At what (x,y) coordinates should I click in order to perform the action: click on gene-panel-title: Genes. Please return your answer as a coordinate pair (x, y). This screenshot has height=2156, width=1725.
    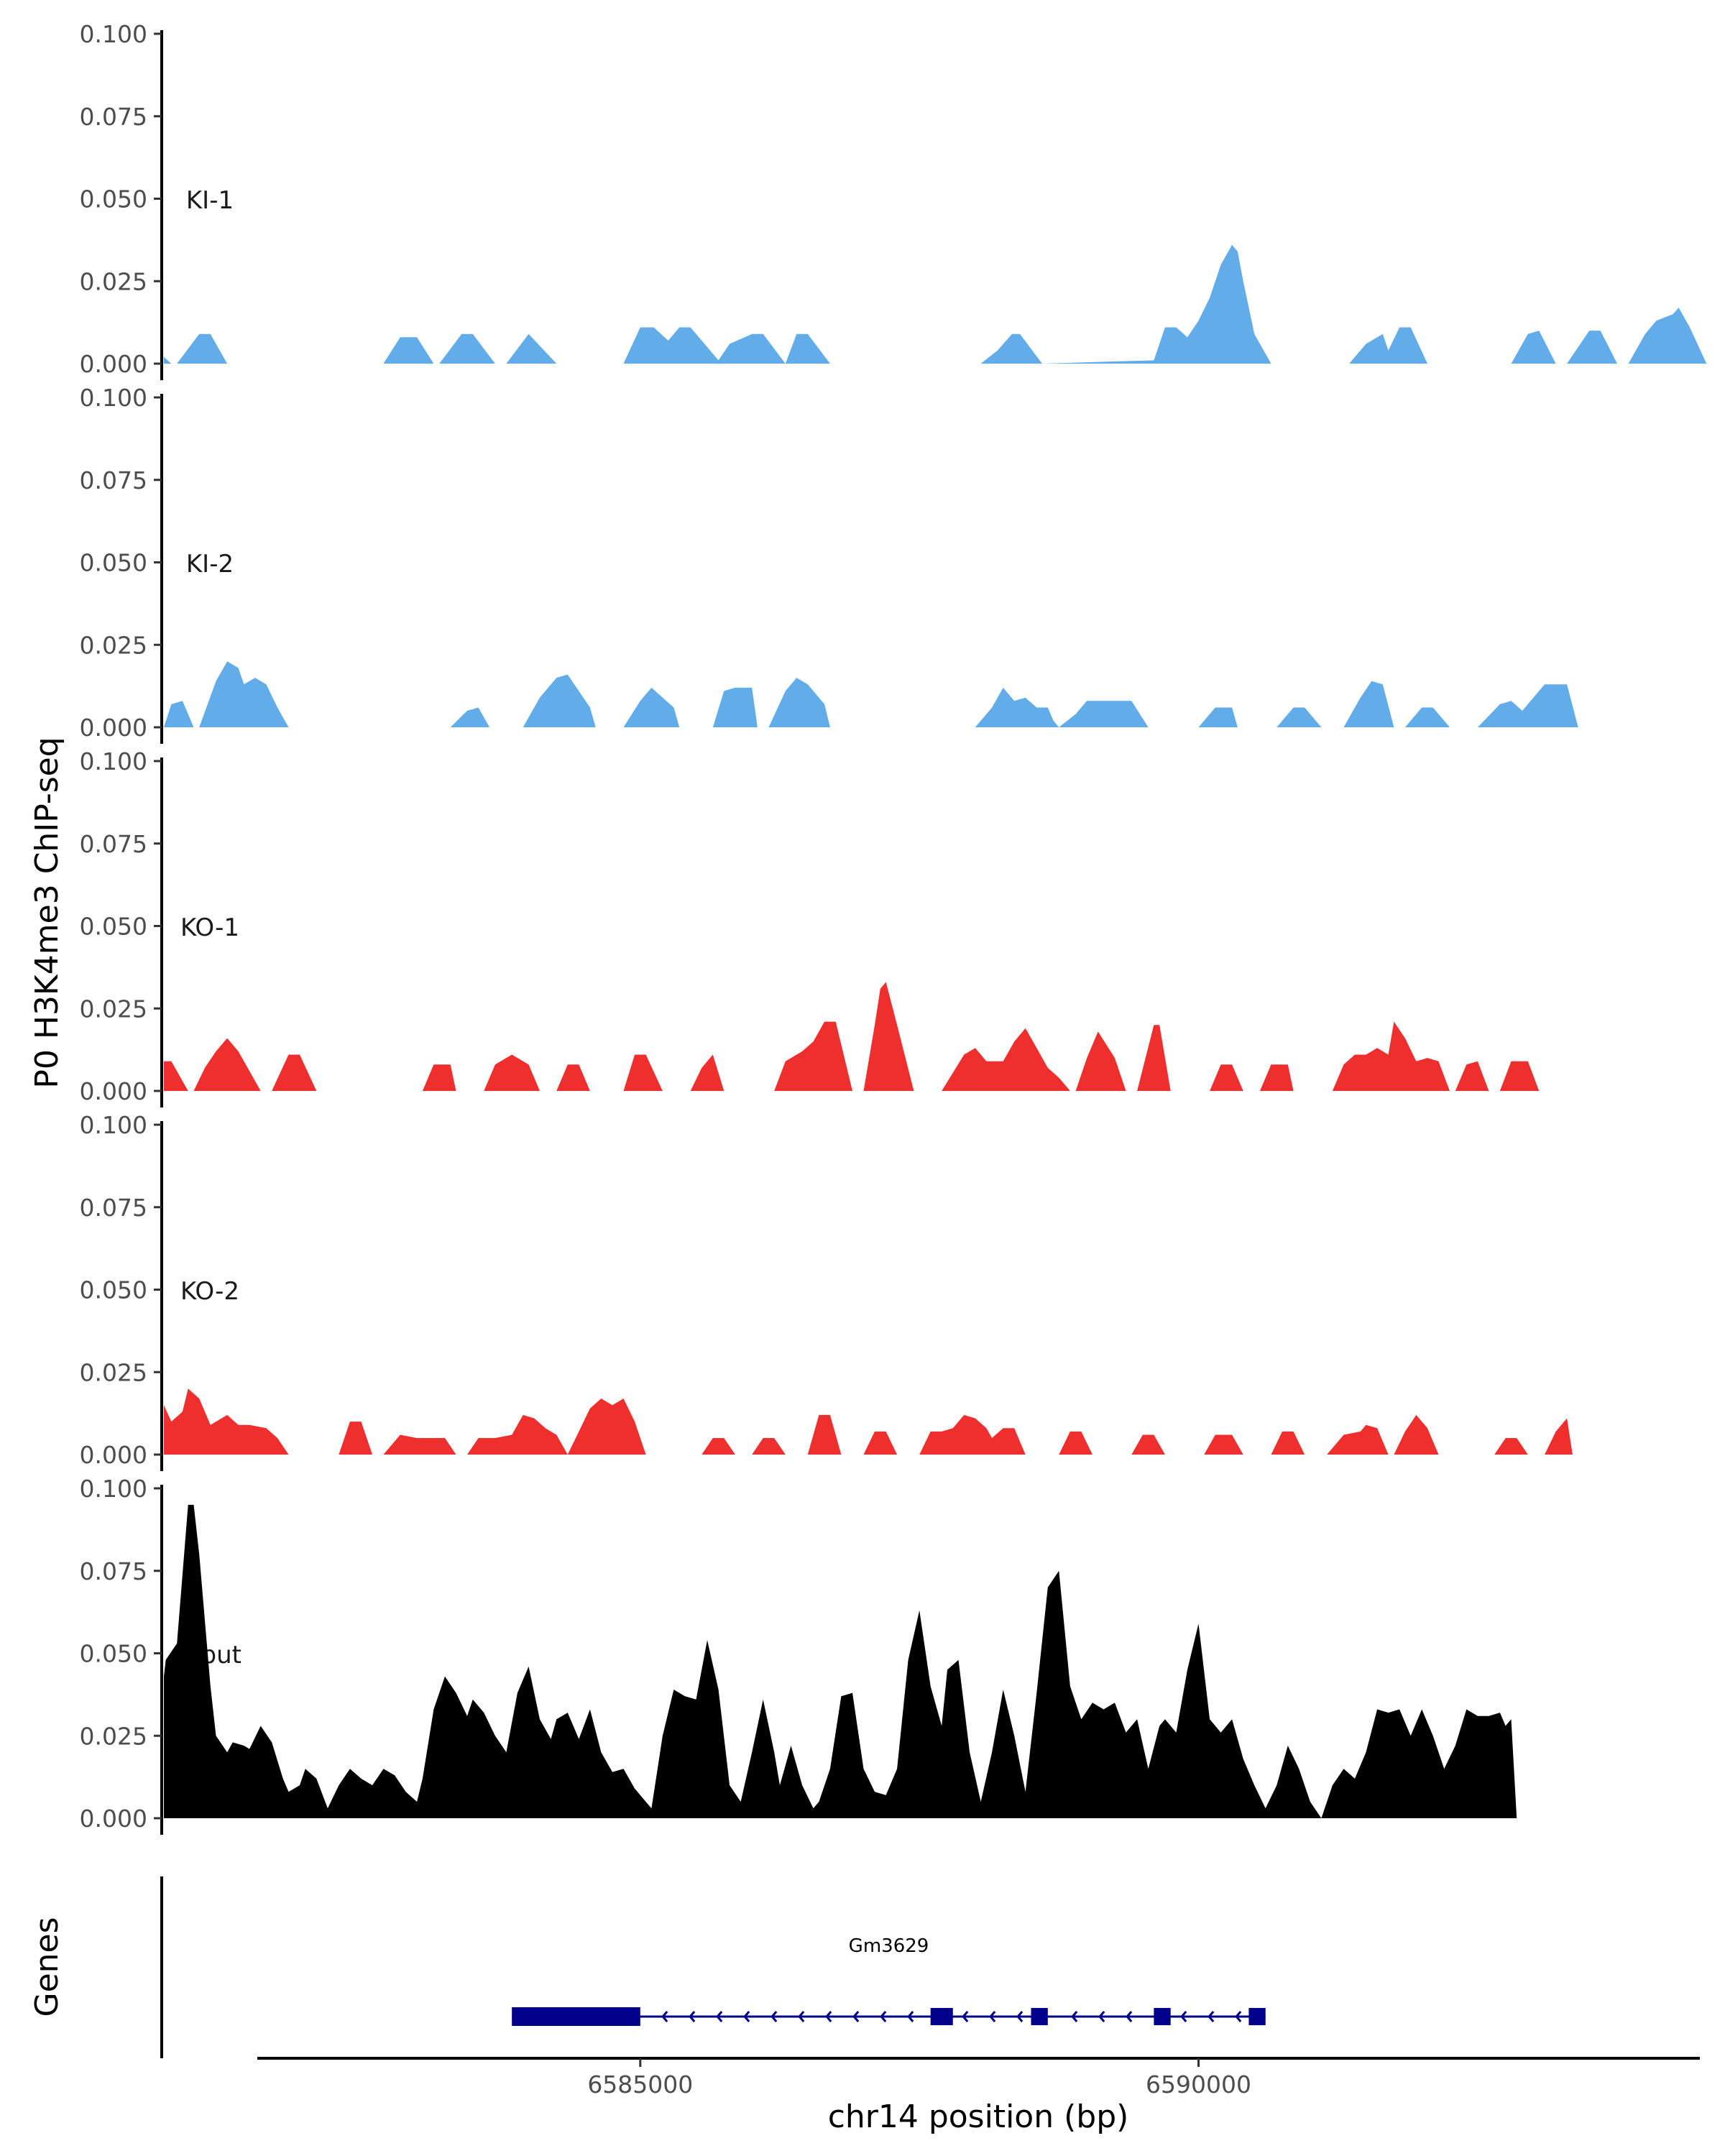
    Looking at the image, I should click on (47, 1967).